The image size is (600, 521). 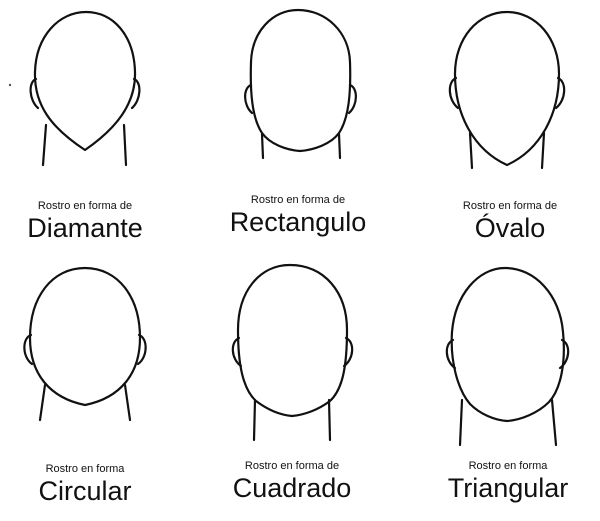 I want to click on caption-oval-large: Óvalo, so click(x=510, y=228).